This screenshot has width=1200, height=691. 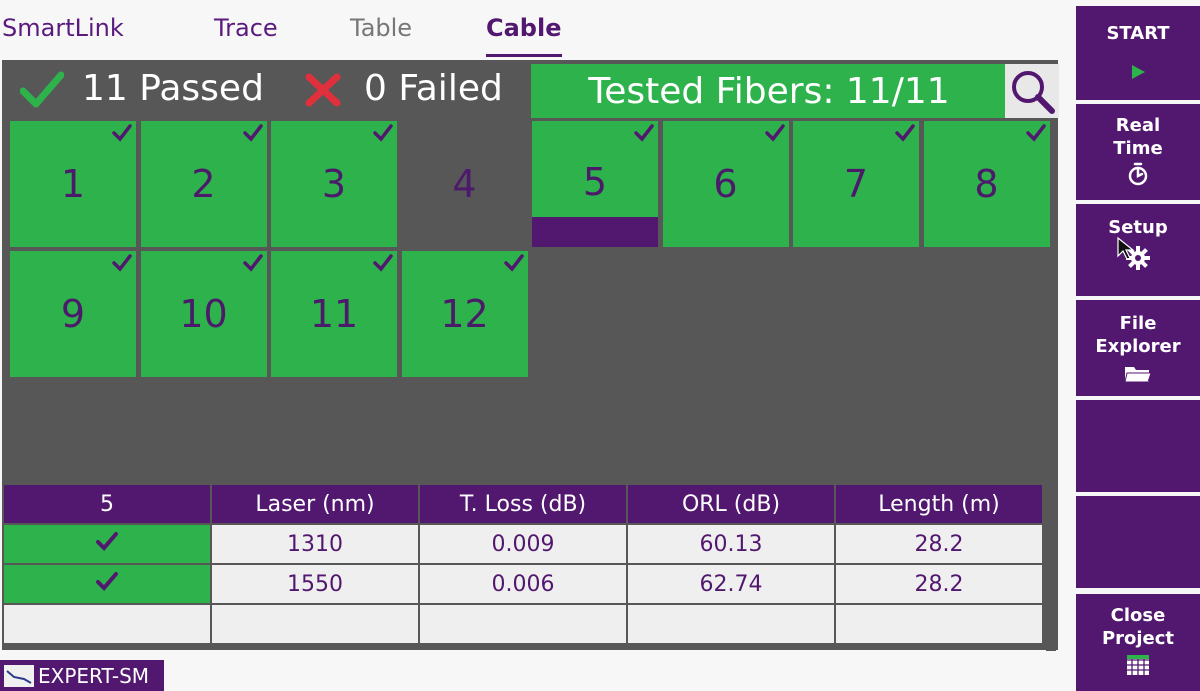 I want to click on fiber-cell-3: 3, so click(x=334, y=184).